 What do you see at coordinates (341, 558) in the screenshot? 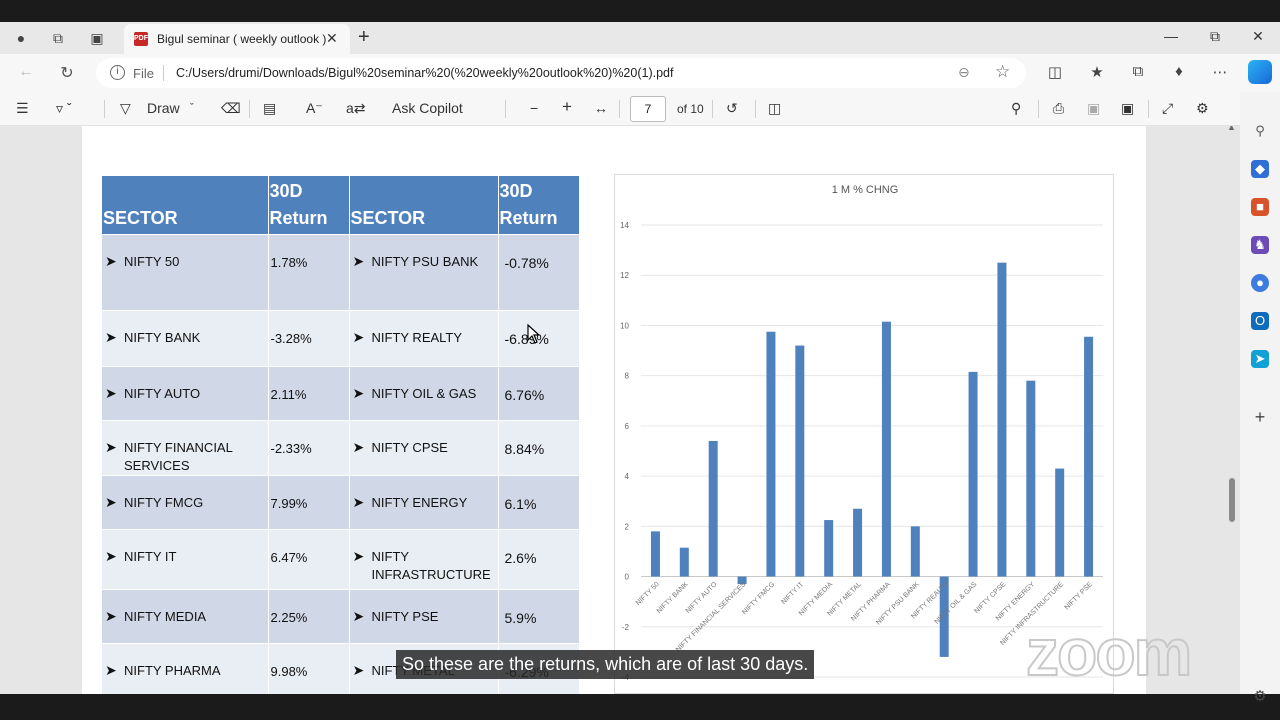
I see `table-row: NIFTY IT6.47% NIFTY INFRASTRUCTURE 2.6%` at bounding box center [341, 558].